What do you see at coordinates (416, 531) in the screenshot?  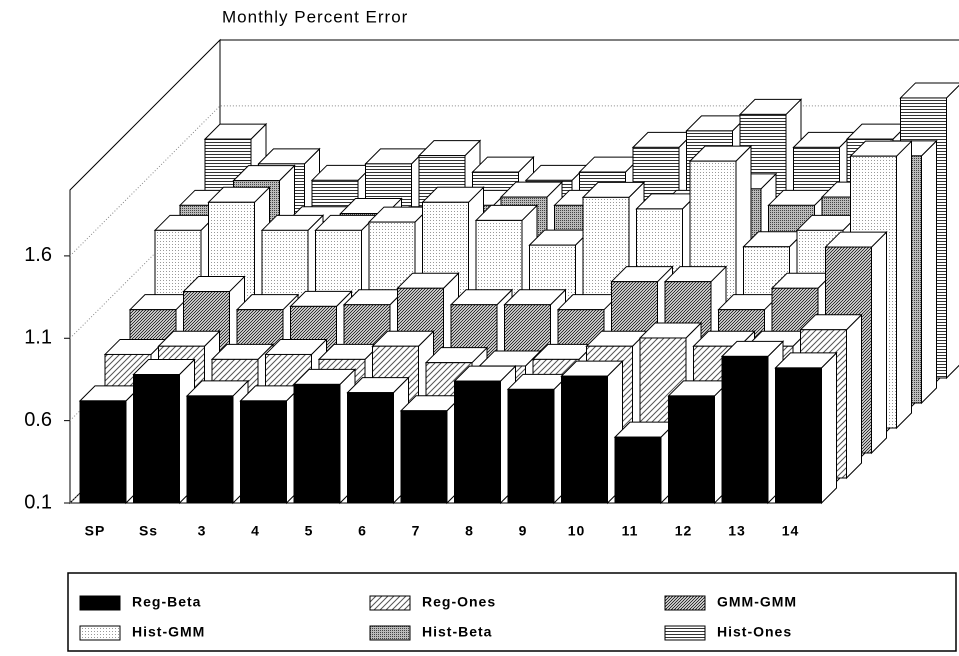 I see `x-tick-label: 7` at bounding box center [416, 531].